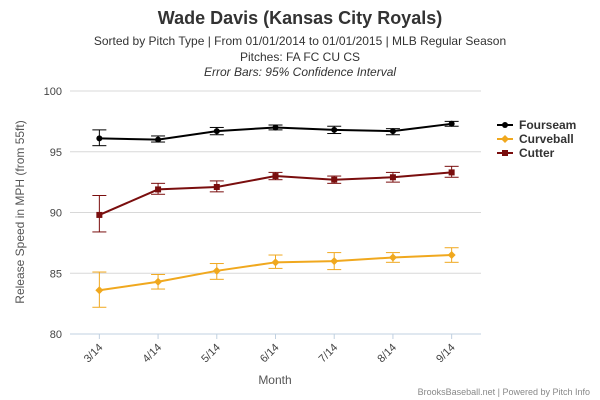 This screenshot has height=400, width=600. I want to click on pitches-line: Pitches: FA FC CU CS, so click(300, 57).